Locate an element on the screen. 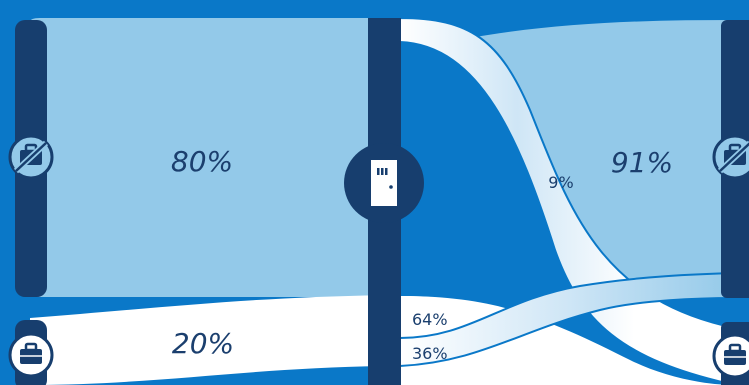  briefcase-icon is located at coordinates (31, 355).